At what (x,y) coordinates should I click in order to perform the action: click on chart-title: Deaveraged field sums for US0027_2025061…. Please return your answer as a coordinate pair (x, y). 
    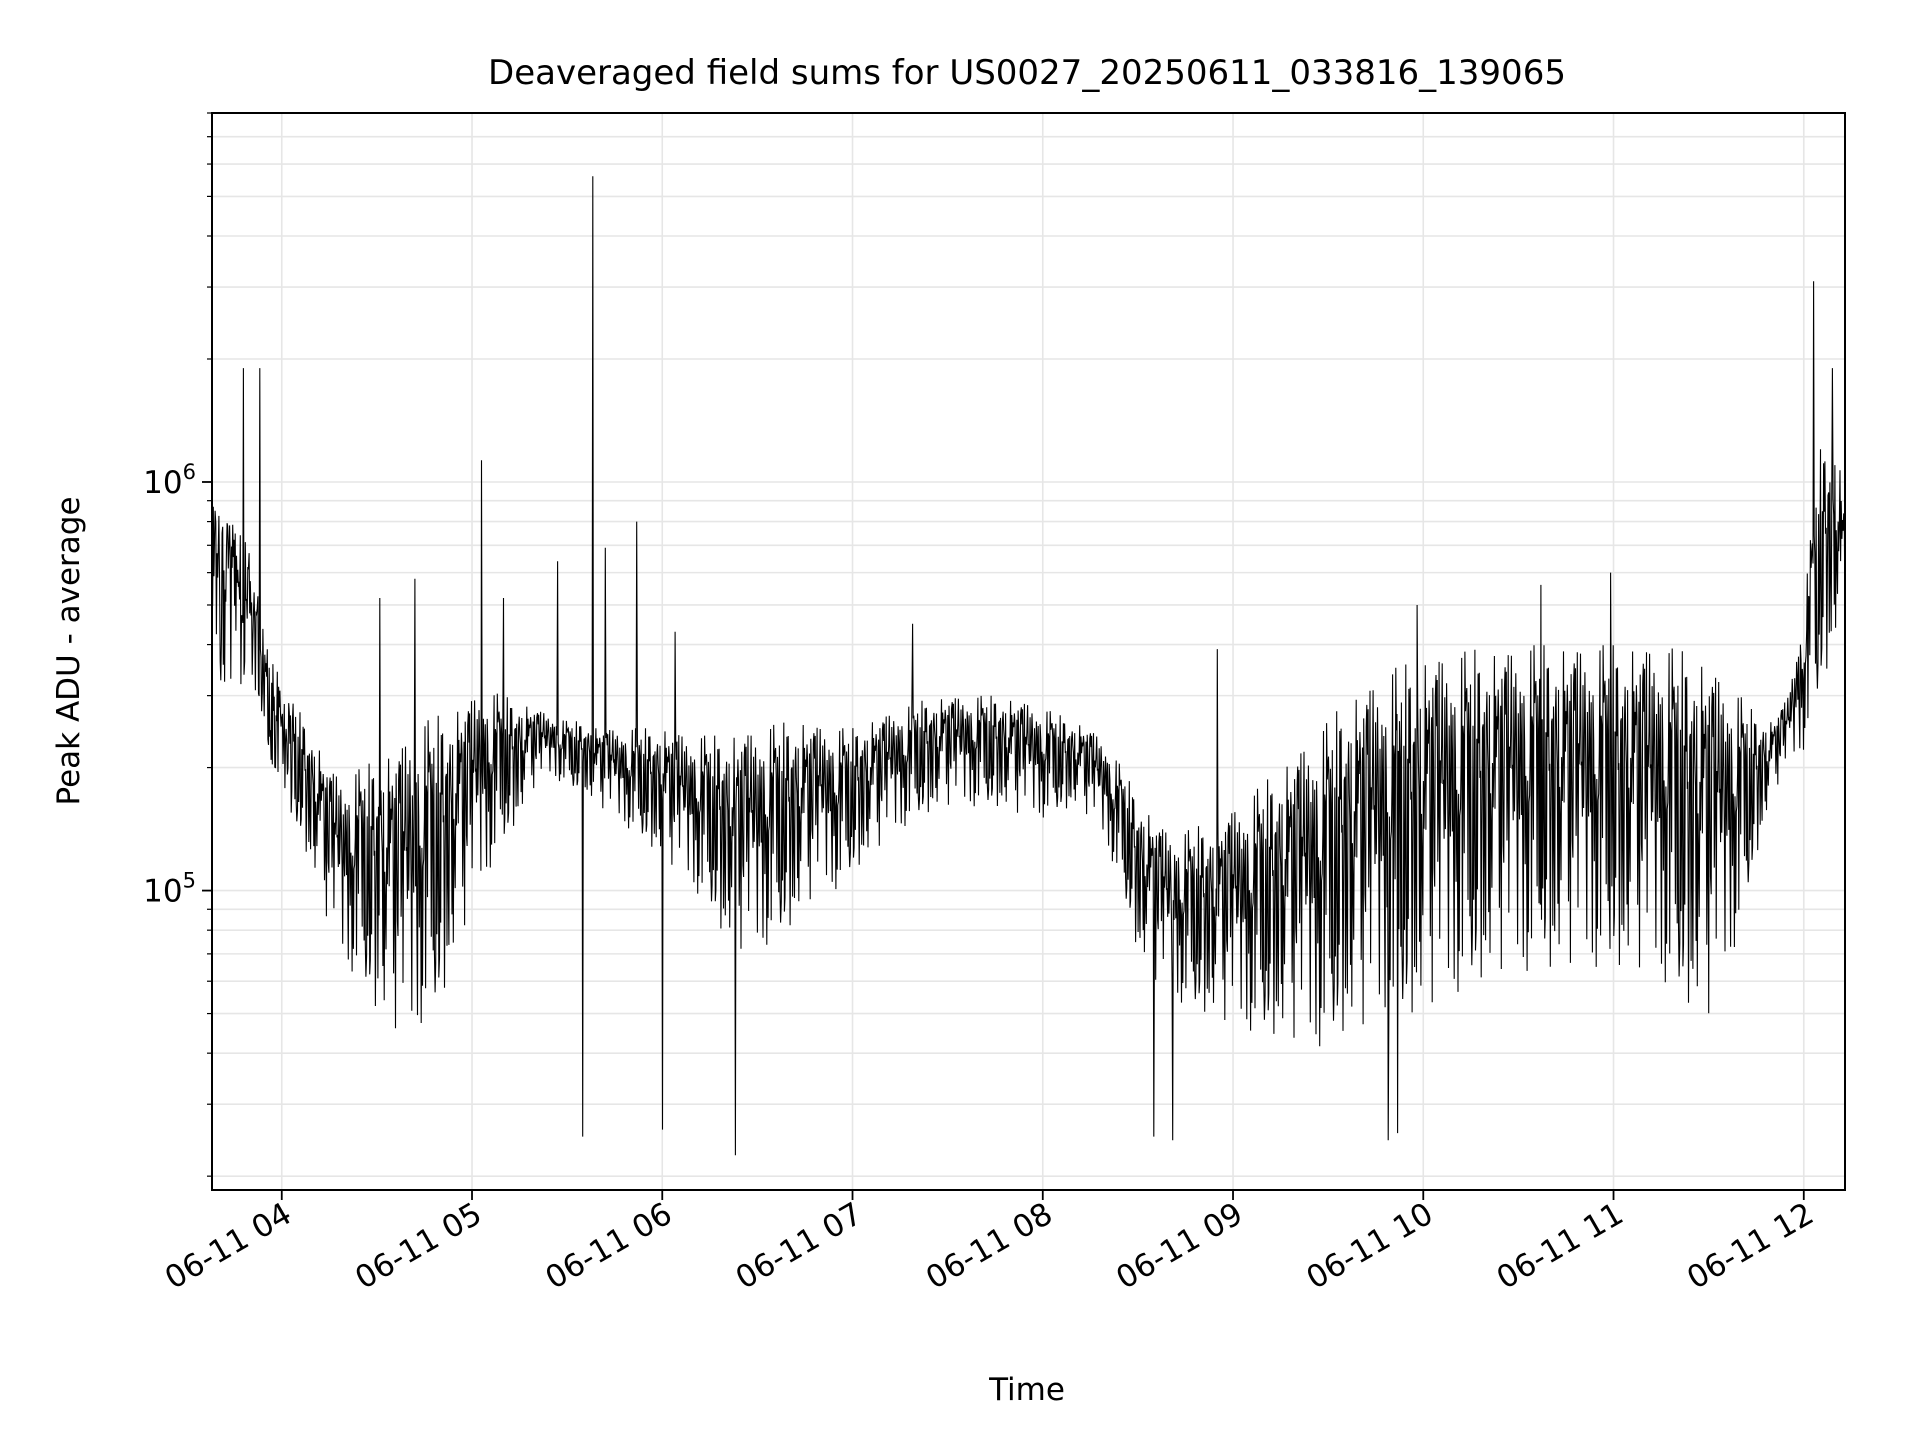
    Looking at the image, I should click on (1027, 73).